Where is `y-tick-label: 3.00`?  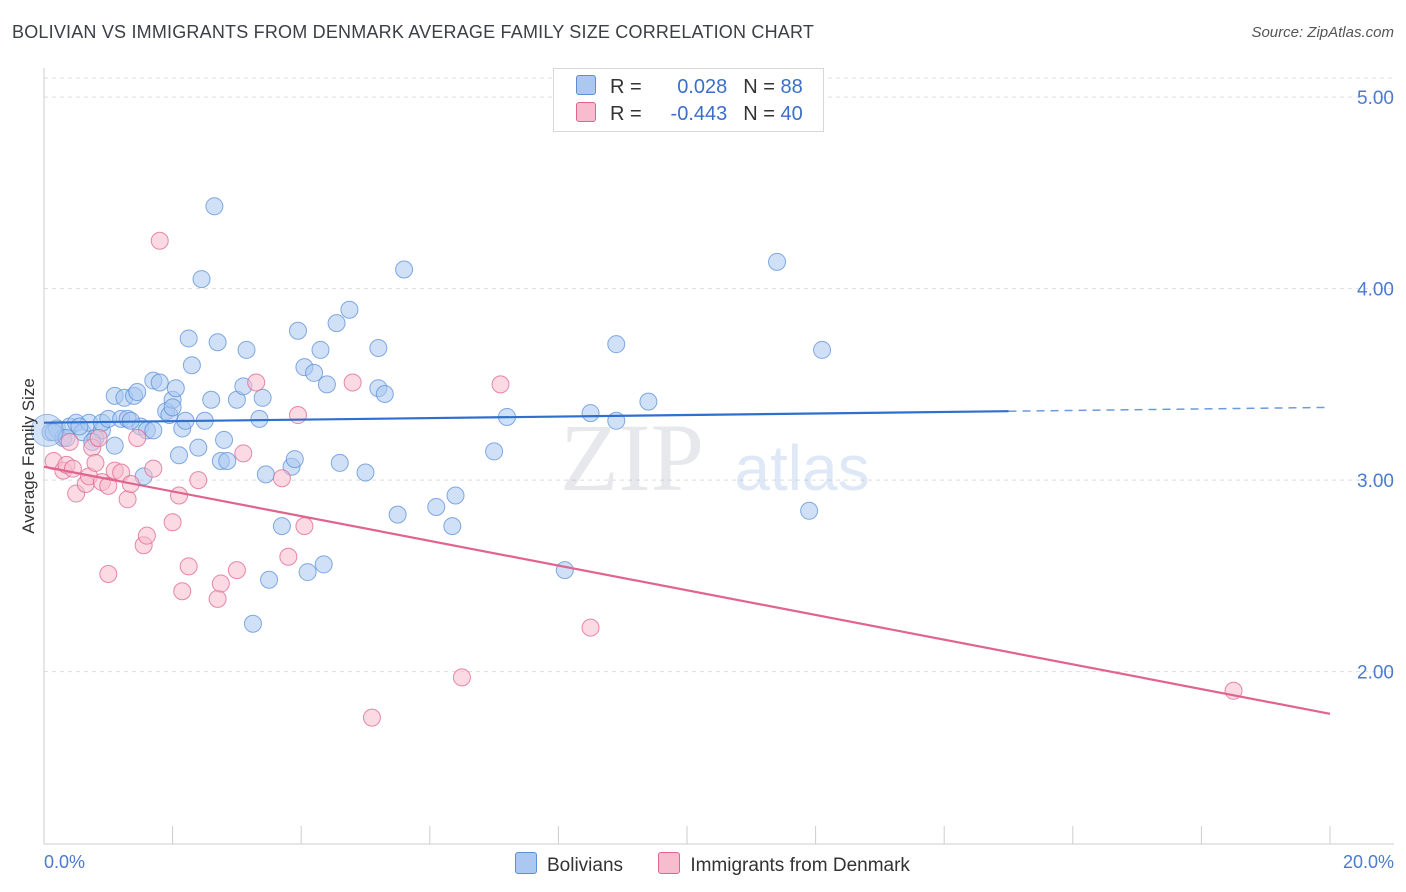 y-tick-label: 3.00 is located at coordinates (1375, 481).